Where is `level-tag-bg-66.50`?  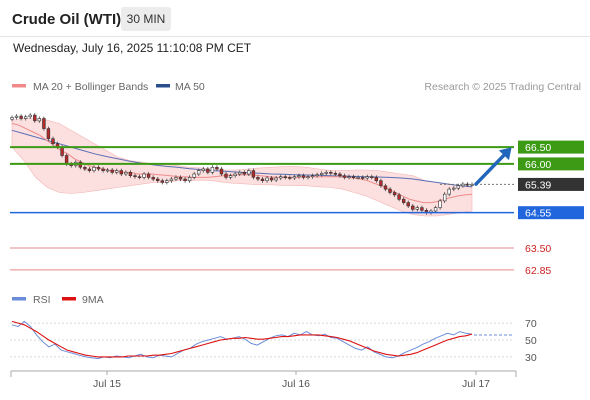 level-tag-bg-66.50 is located at coordinates (551, 147).